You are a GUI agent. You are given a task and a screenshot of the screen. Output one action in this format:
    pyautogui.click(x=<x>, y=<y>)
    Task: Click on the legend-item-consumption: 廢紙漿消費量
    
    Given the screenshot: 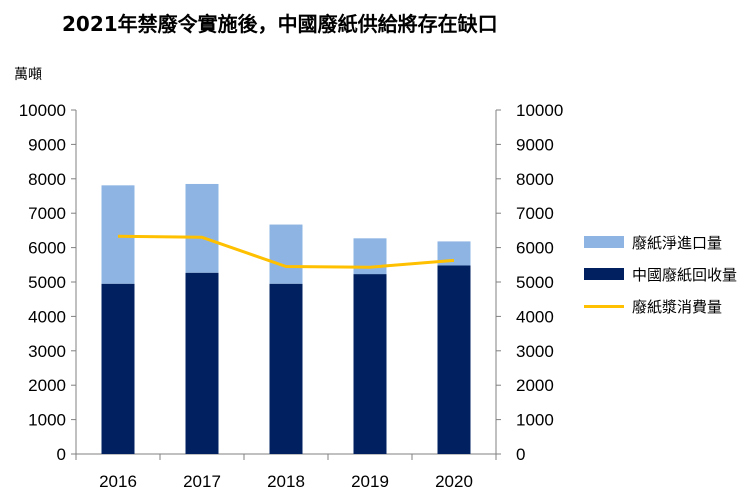 What is the action you would take?
    pyautogui.click(x=660, y=306)
    